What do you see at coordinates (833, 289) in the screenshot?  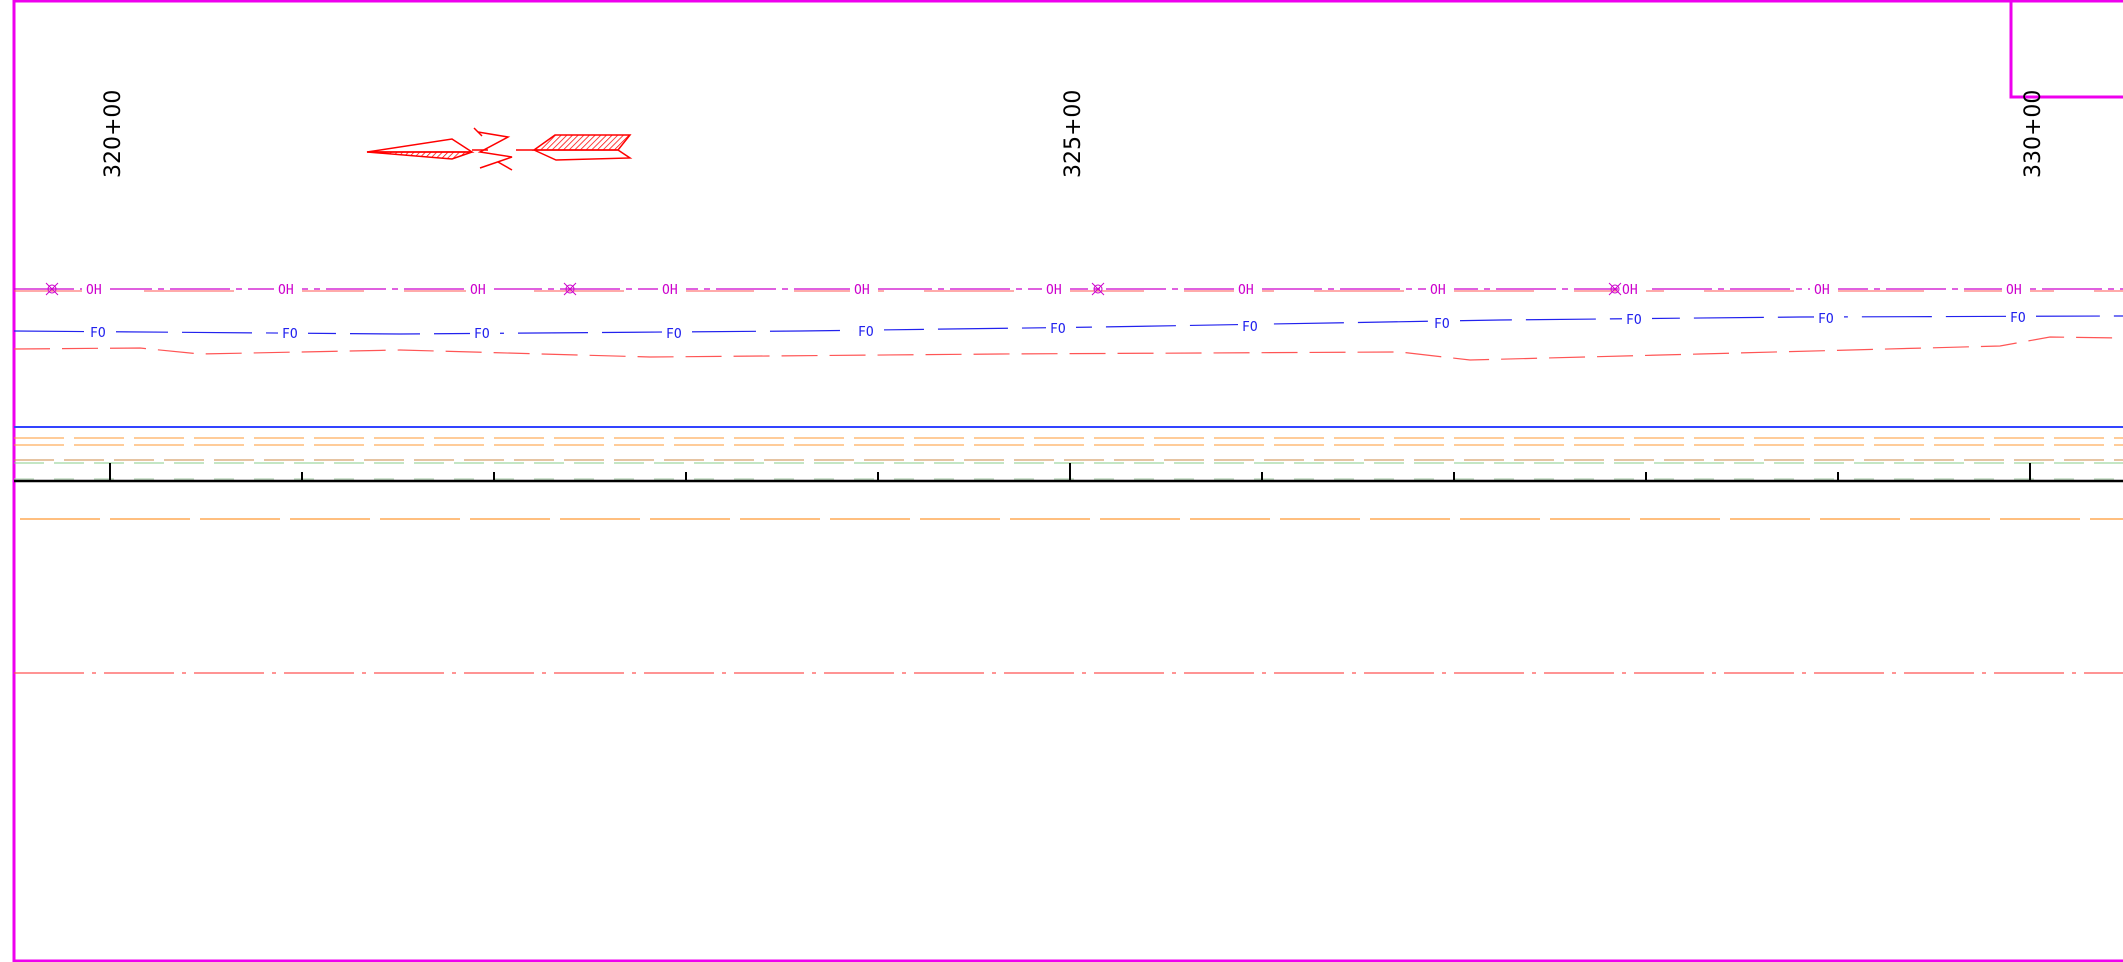 I see `utility-pole-icon` at bounding box center [833, 289].